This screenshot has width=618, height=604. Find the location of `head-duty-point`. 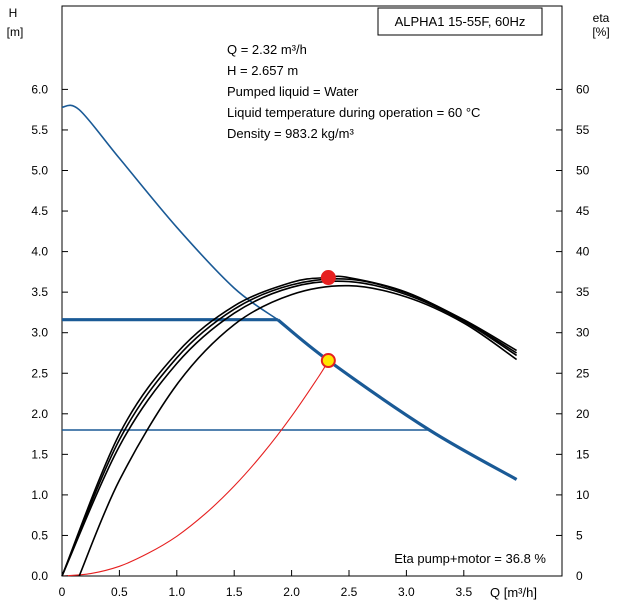

head-duty-point is located at coordinates (328, 361).